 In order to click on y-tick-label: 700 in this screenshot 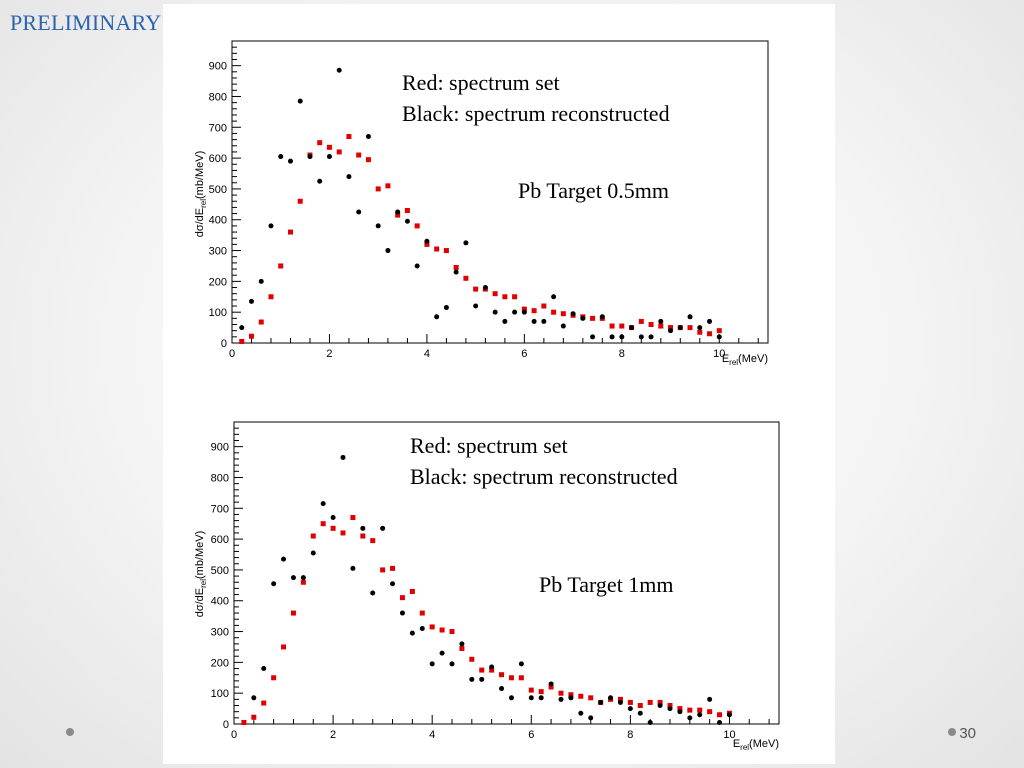, I will do `click(220, 509)`.